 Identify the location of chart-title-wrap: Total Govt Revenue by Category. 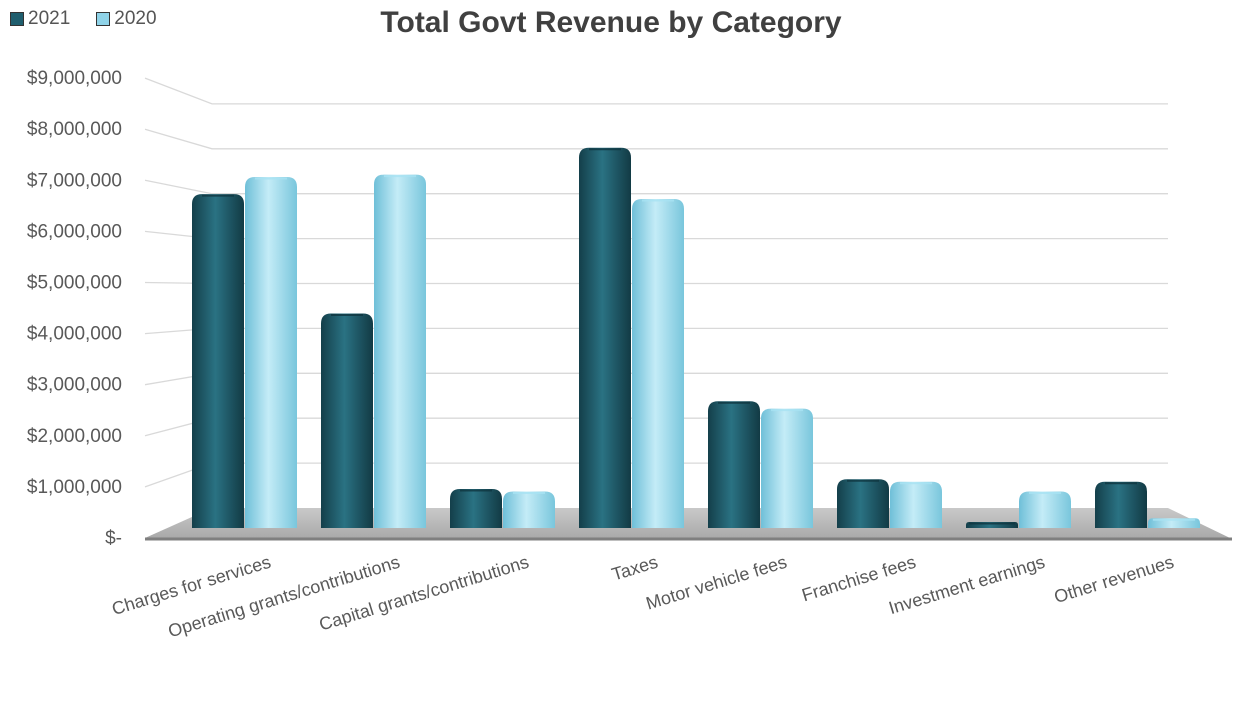
(619, 23).